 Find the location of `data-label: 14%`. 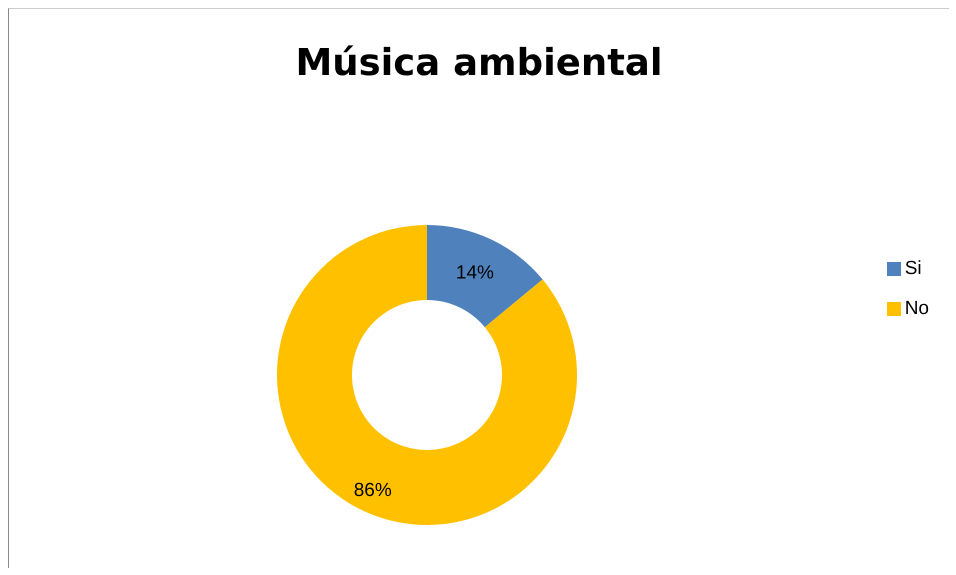

data-label: 14% is located at coordinates (475, 273).